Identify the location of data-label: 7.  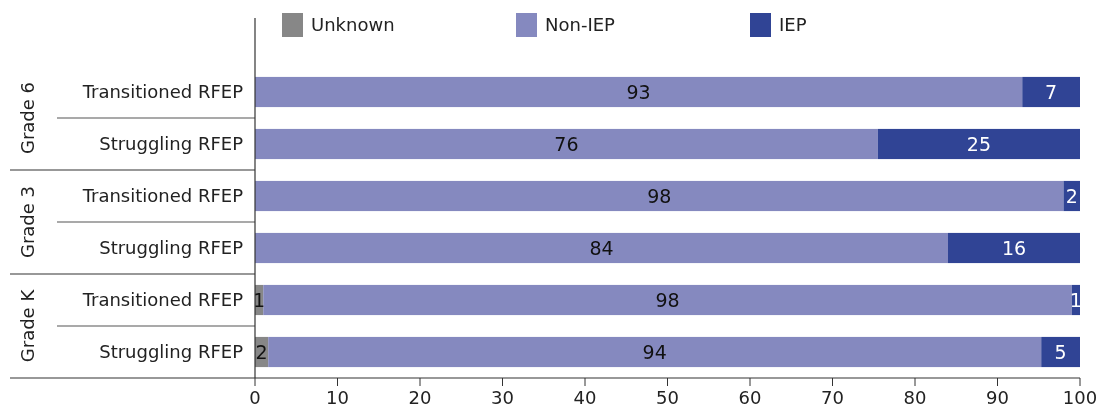
(1051, 91).